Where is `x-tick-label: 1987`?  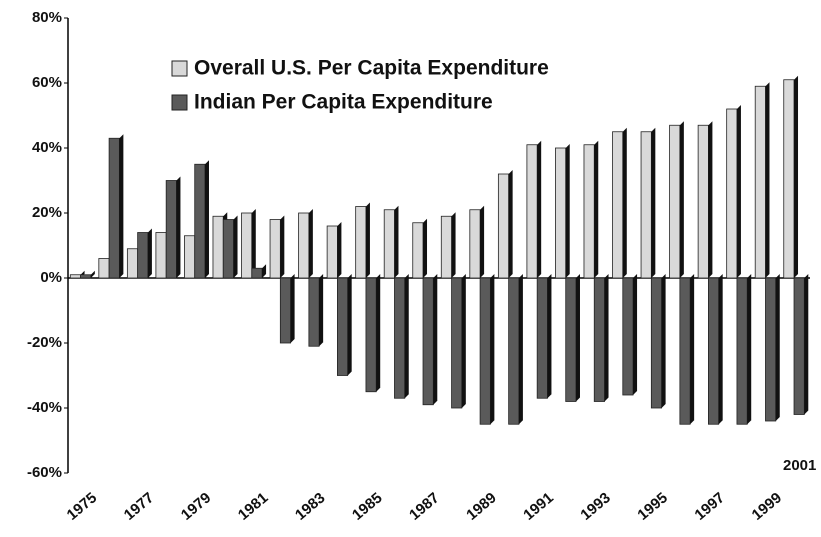 x-tick-label: 1987 is located at coordinates (424, 506).